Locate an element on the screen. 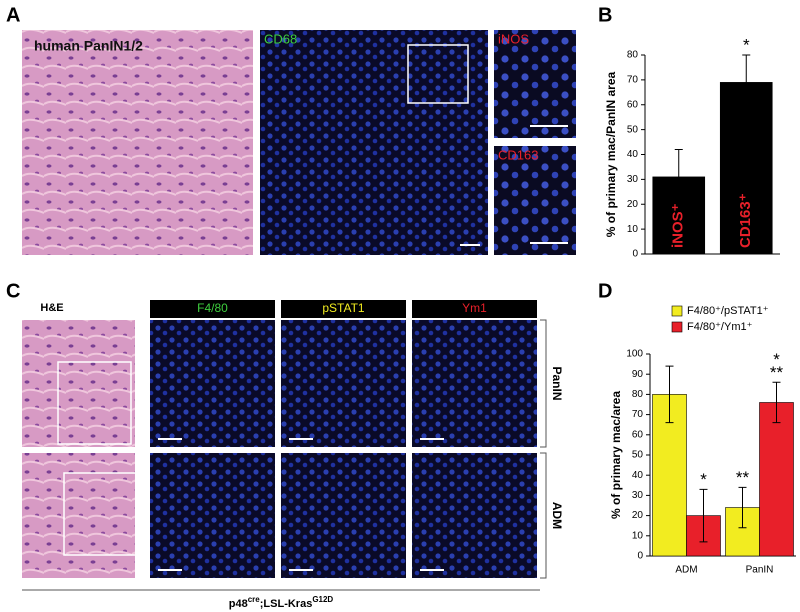 This screenshot has height=612, width=800. legend-label: F4/80⁺/pSTAT1⁺ is located at coordinates (728, 311).